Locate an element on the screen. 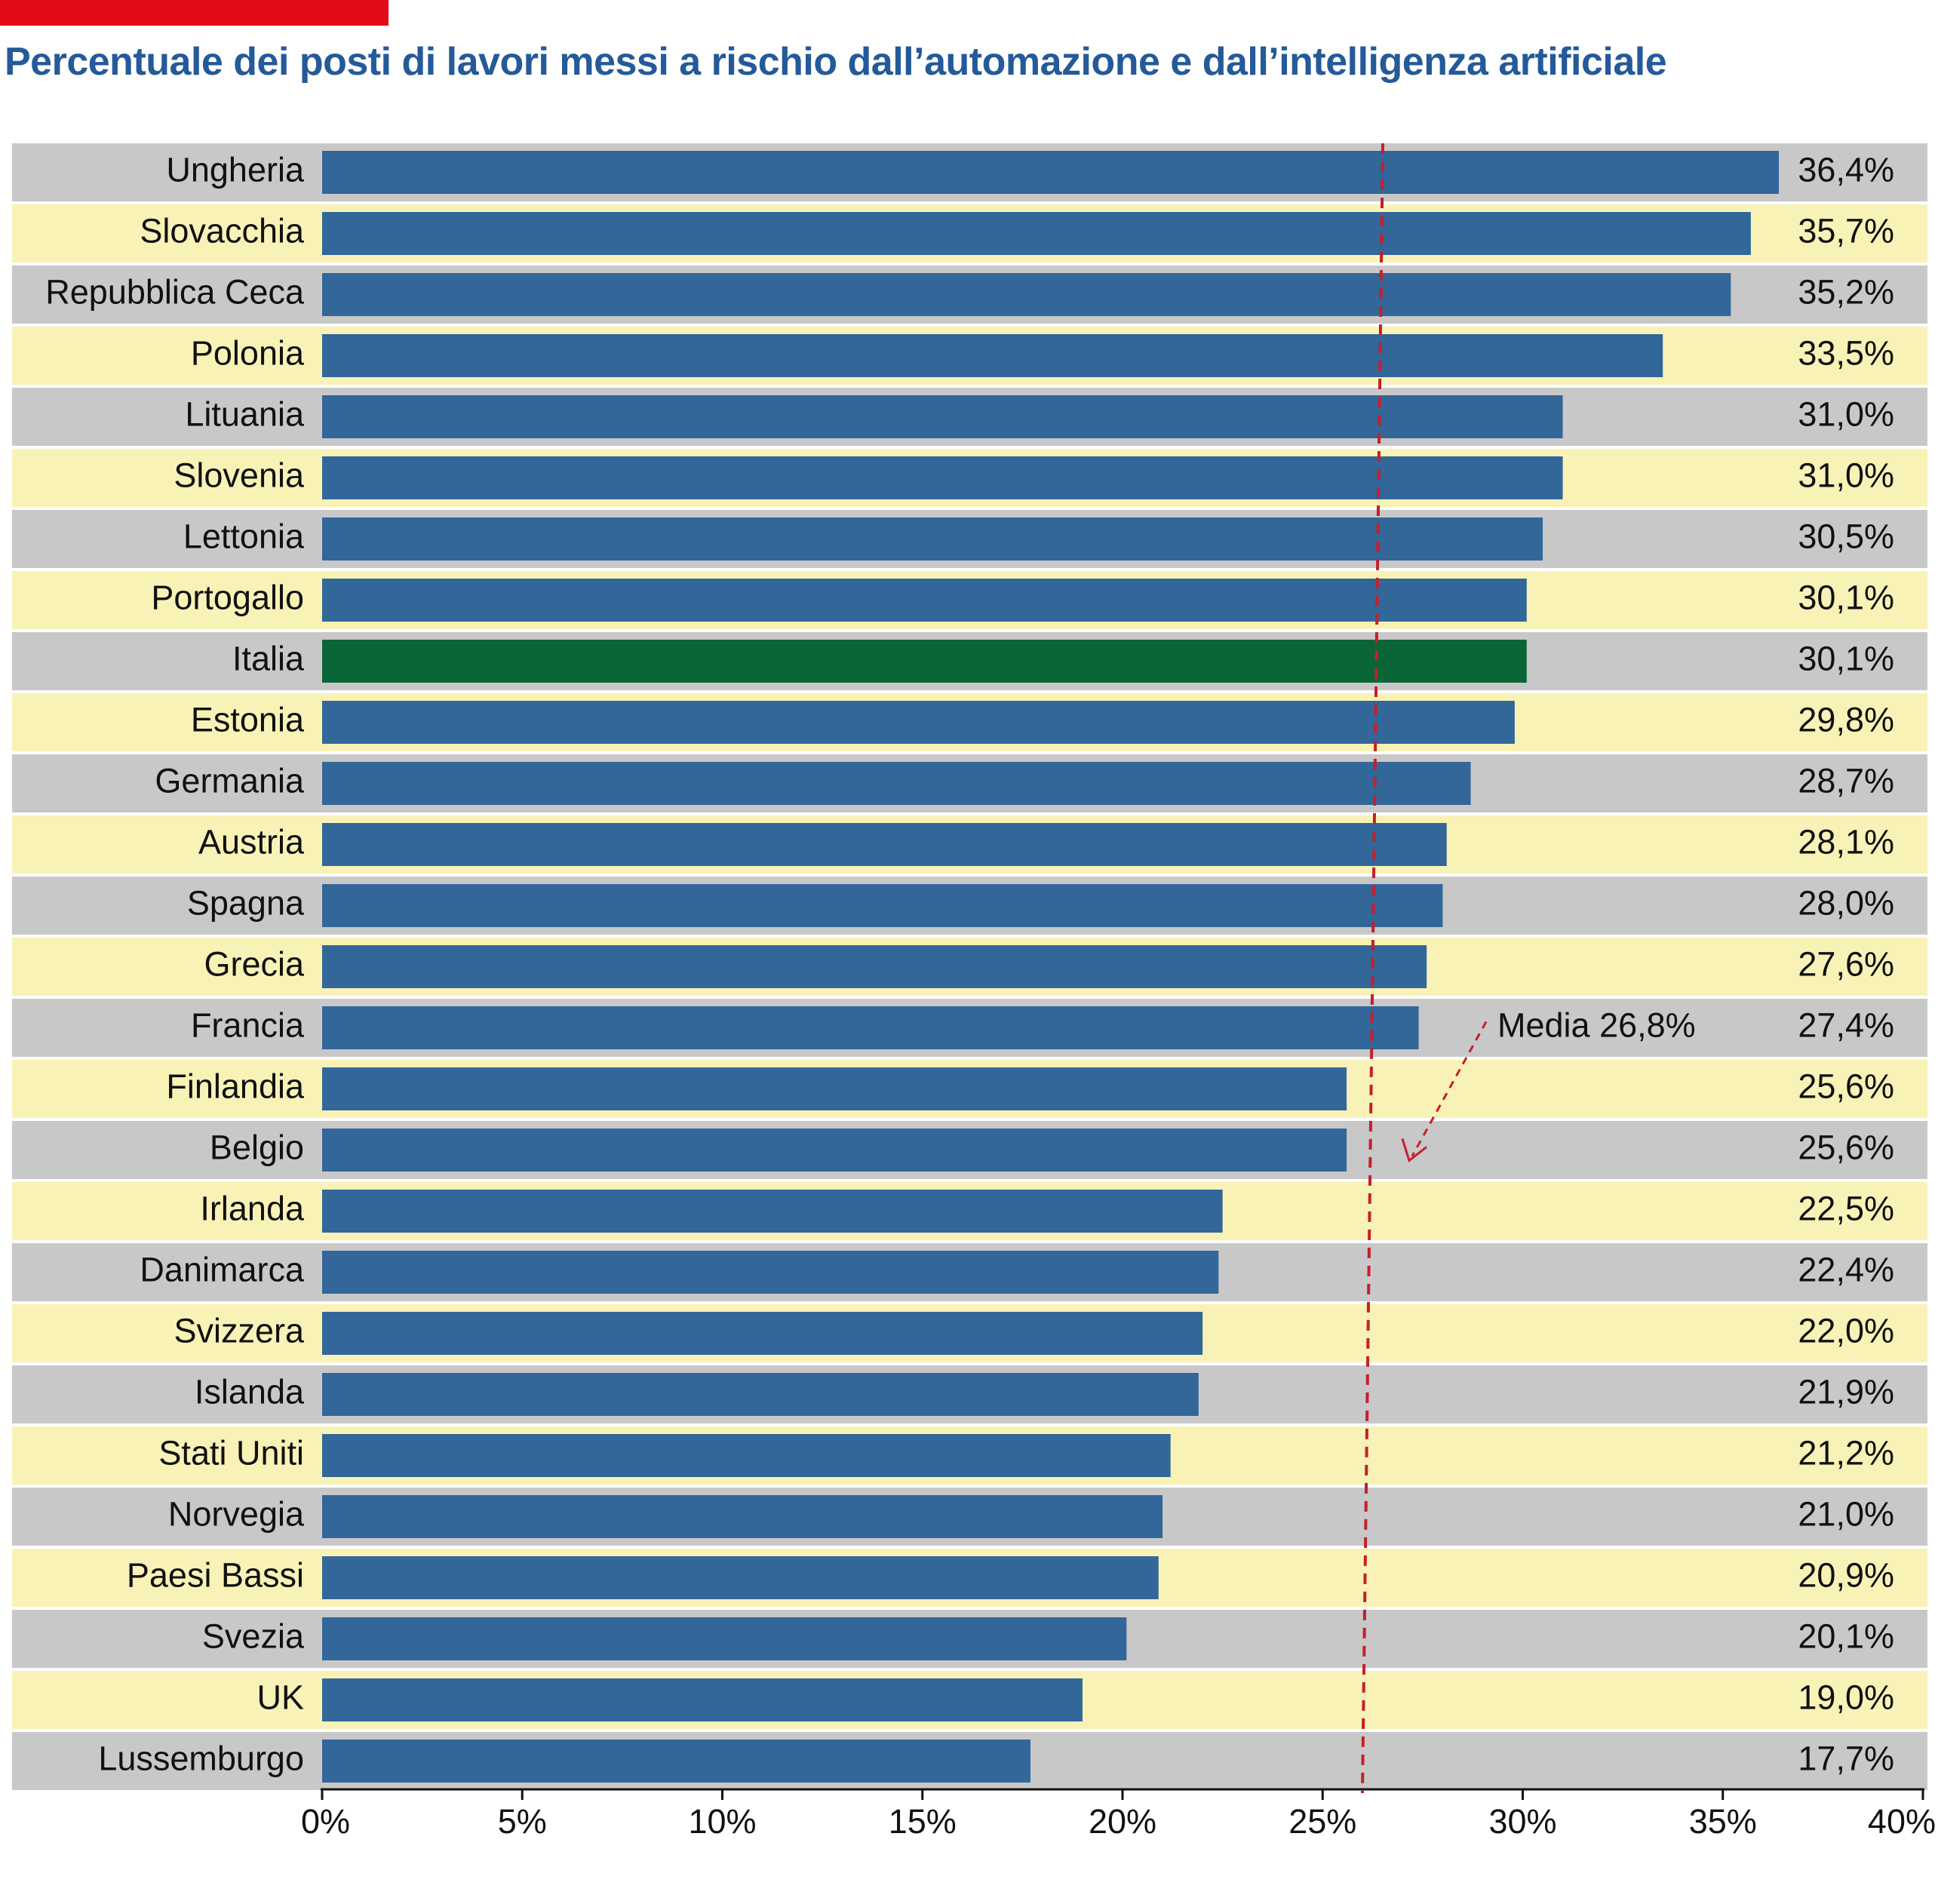 Image resolution: width=1938 pixels, height=1904 pixels. value-label: 28,1% is located at coordinates (1846, 841).